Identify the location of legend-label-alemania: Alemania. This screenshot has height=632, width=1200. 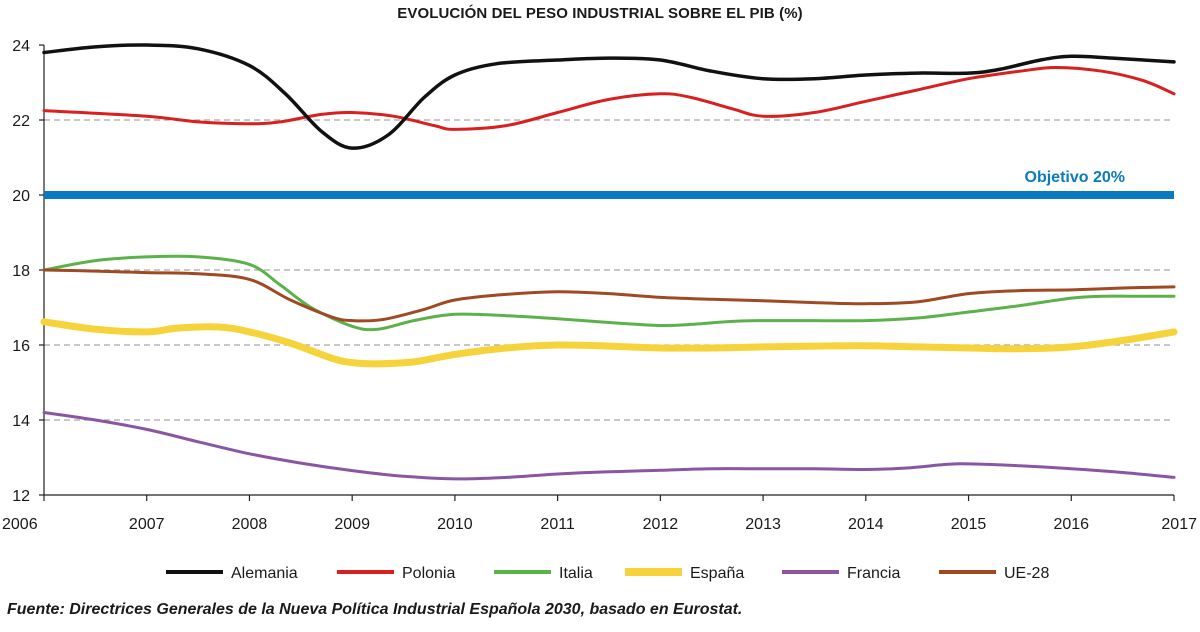
(264, 573).